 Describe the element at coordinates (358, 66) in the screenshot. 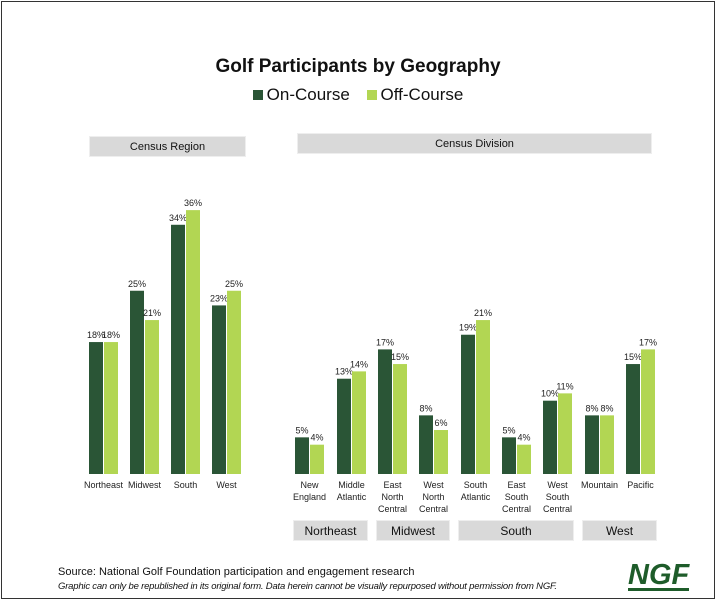

I see `chart-title: Golf Participants by Geography` at that location.